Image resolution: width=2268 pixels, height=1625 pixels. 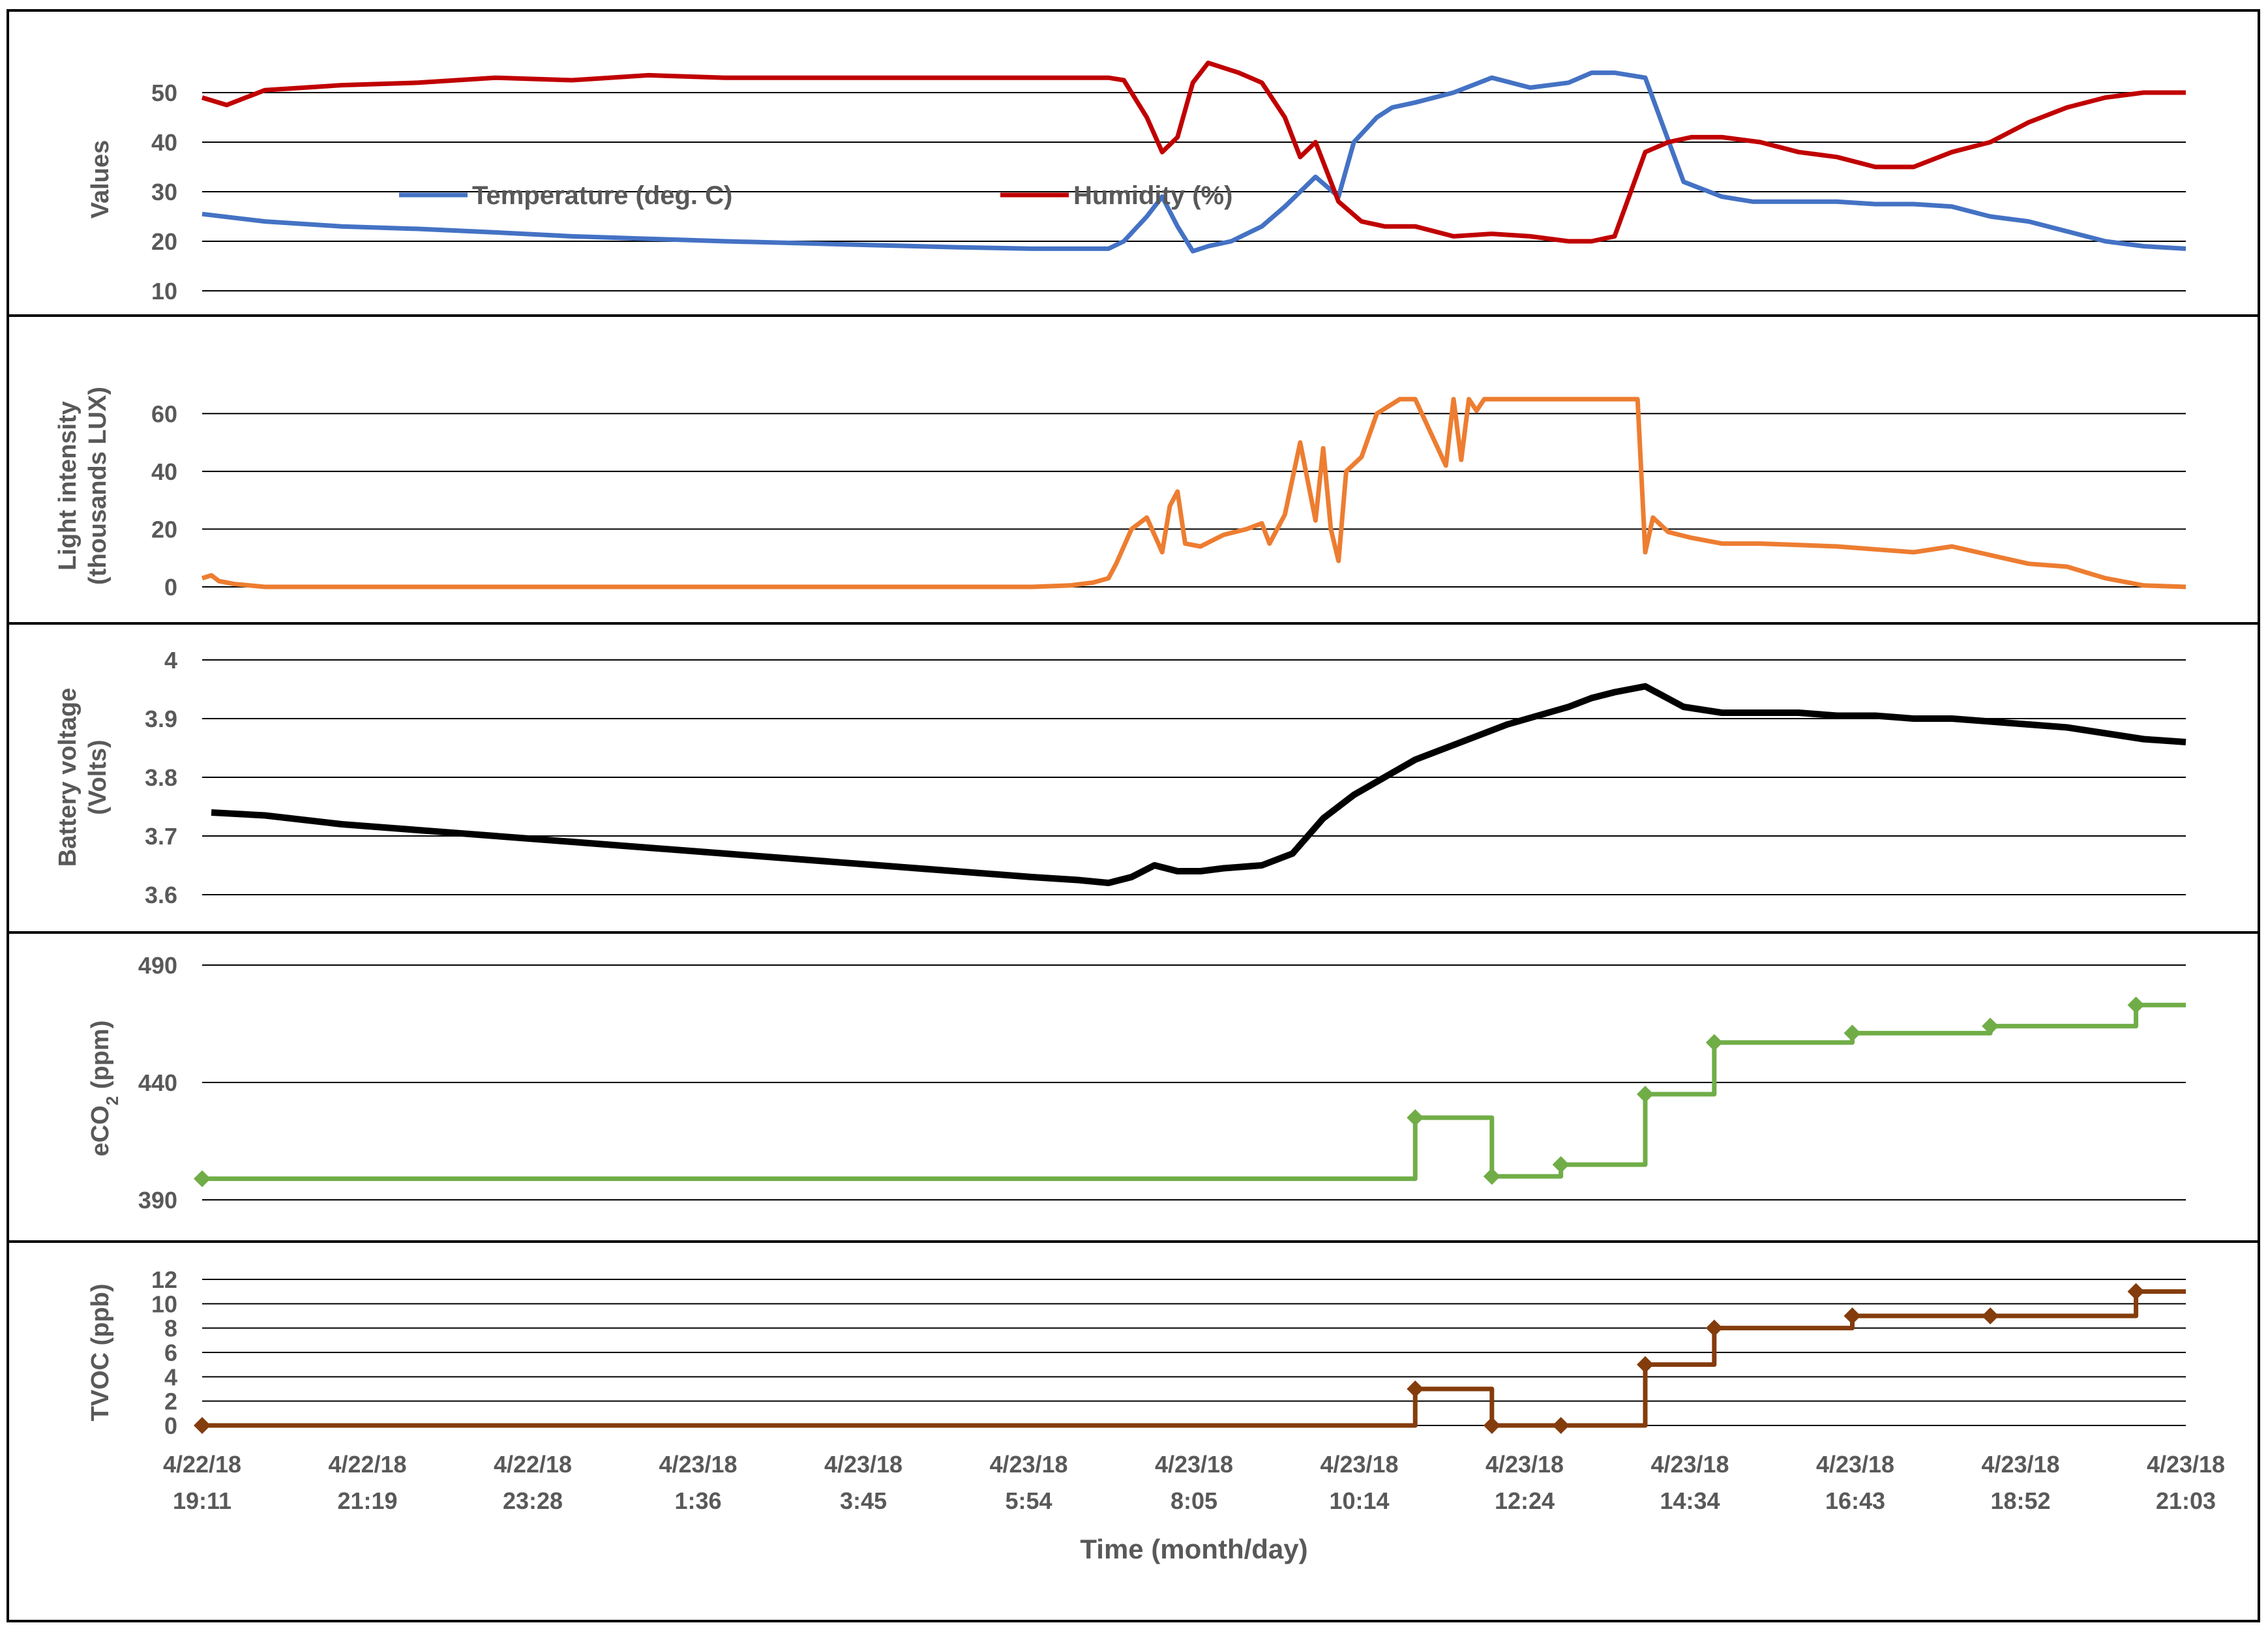 I want to click on legend-entry: Humidity (%), so click(x=1116, y=195).